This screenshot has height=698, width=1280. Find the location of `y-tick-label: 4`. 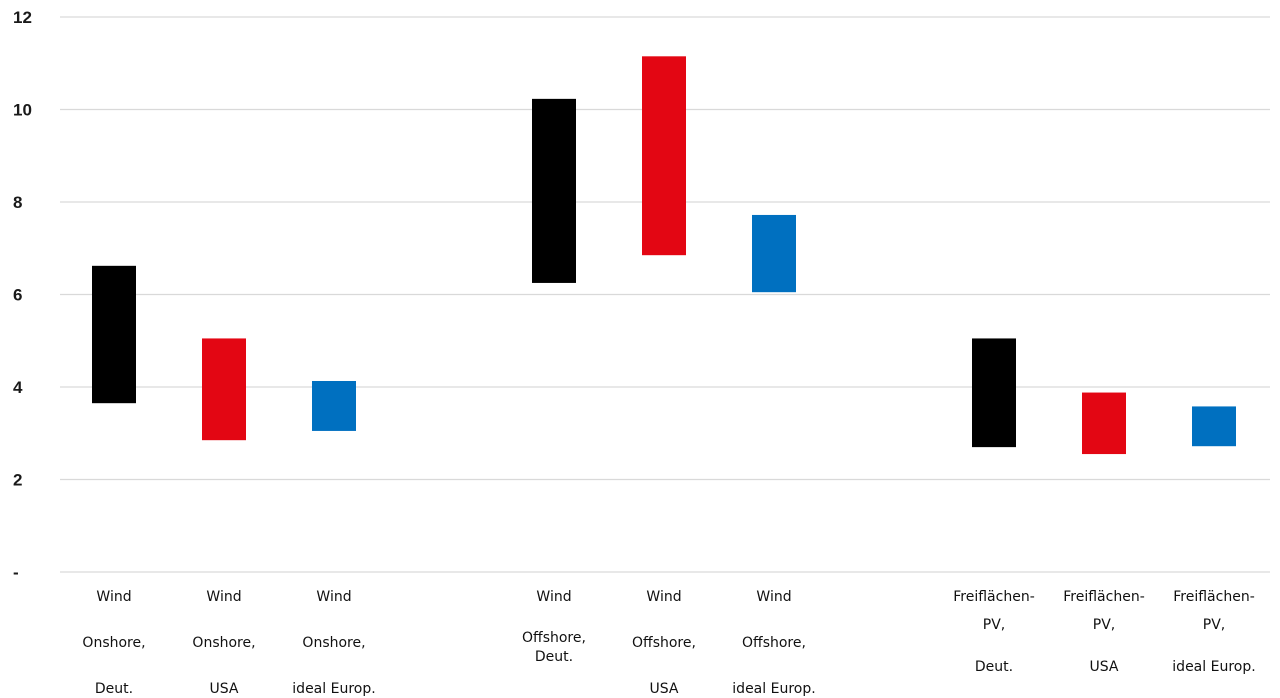

y-tick-label: 4 is located at coordinates (18, 387).